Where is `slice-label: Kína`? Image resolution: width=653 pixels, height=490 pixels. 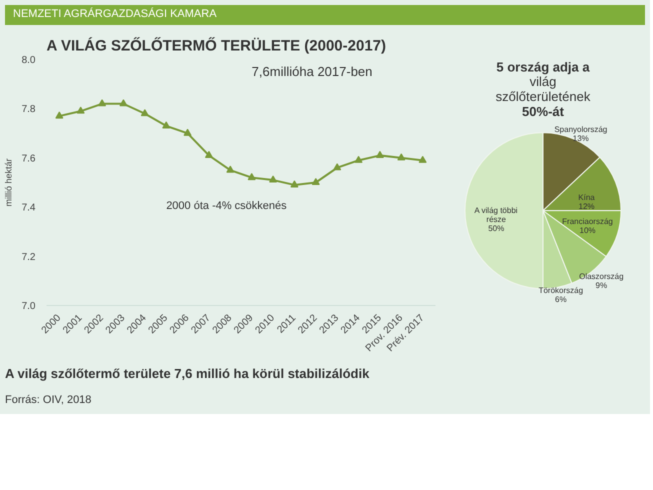 slice-label: Kína is located at coordinates (587, 197).